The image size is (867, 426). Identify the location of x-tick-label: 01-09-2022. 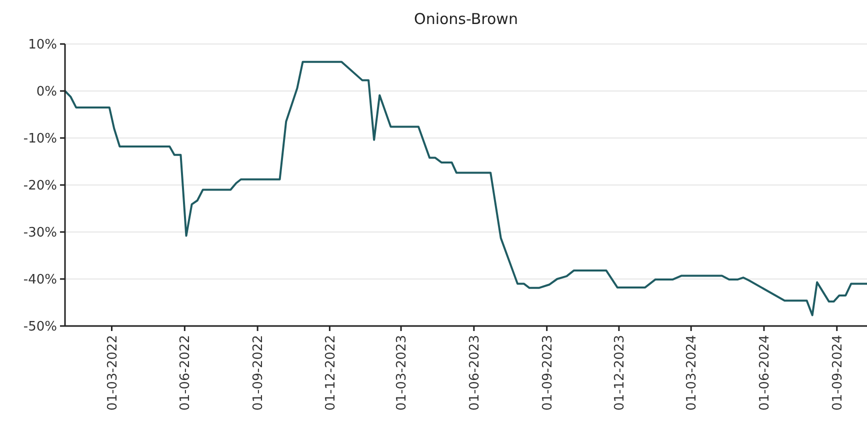
(258, 373).